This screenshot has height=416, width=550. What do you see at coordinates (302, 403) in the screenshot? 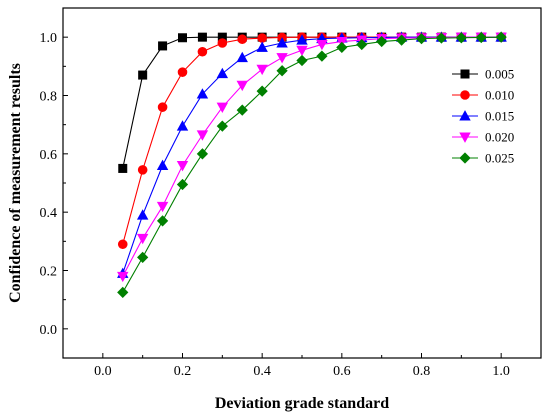
I see `x-axis-label: Deviation grade standard` at bounding box center [302, 403].